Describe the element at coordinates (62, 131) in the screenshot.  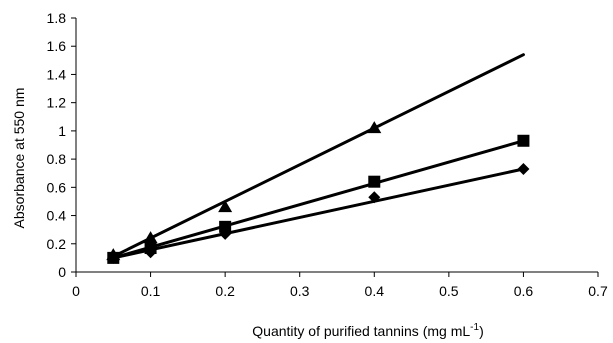
I see `y-tick-label: 1` at that location.